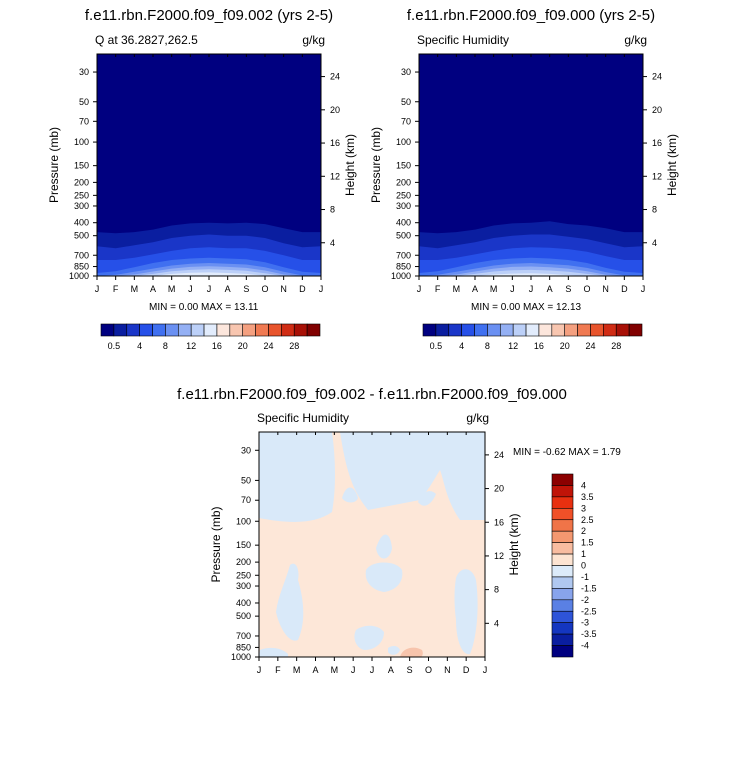 This screenshot has height=768, width=733. Describe the element at coordinates (243, 636) in the screenshot. I see `y-tick-label: 700` at that location.